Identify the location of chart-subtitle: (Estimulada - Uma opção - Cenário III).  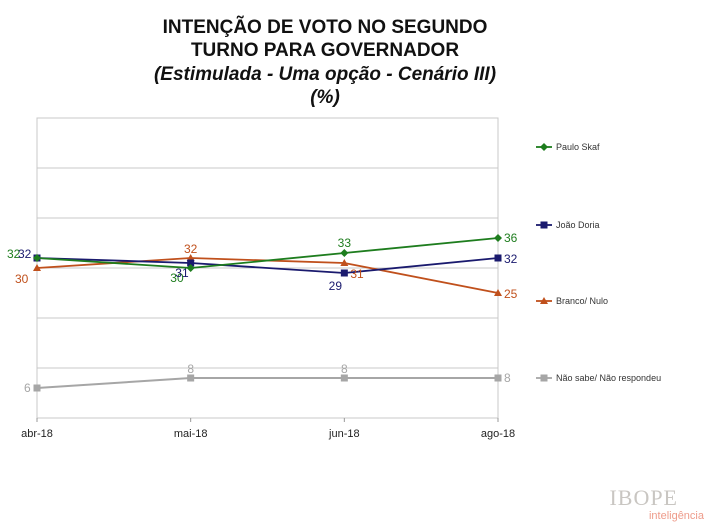
(325, 74).